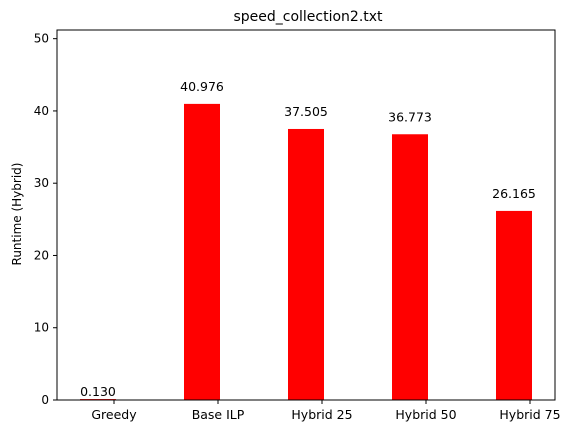  Describe the element at coordinates (41, 39) in the screenshot. I see `y-tick-label: 50` at that location.